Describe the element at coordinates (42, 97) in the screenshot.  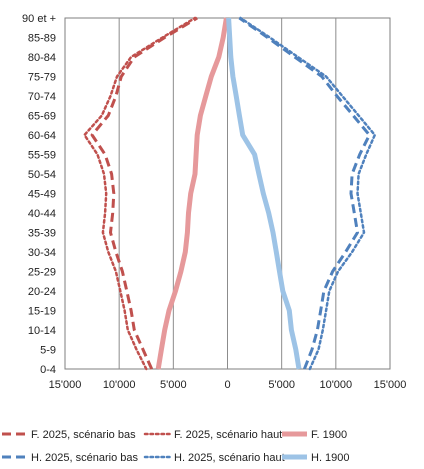
I see `y-tick-label: 70-74` at that location.